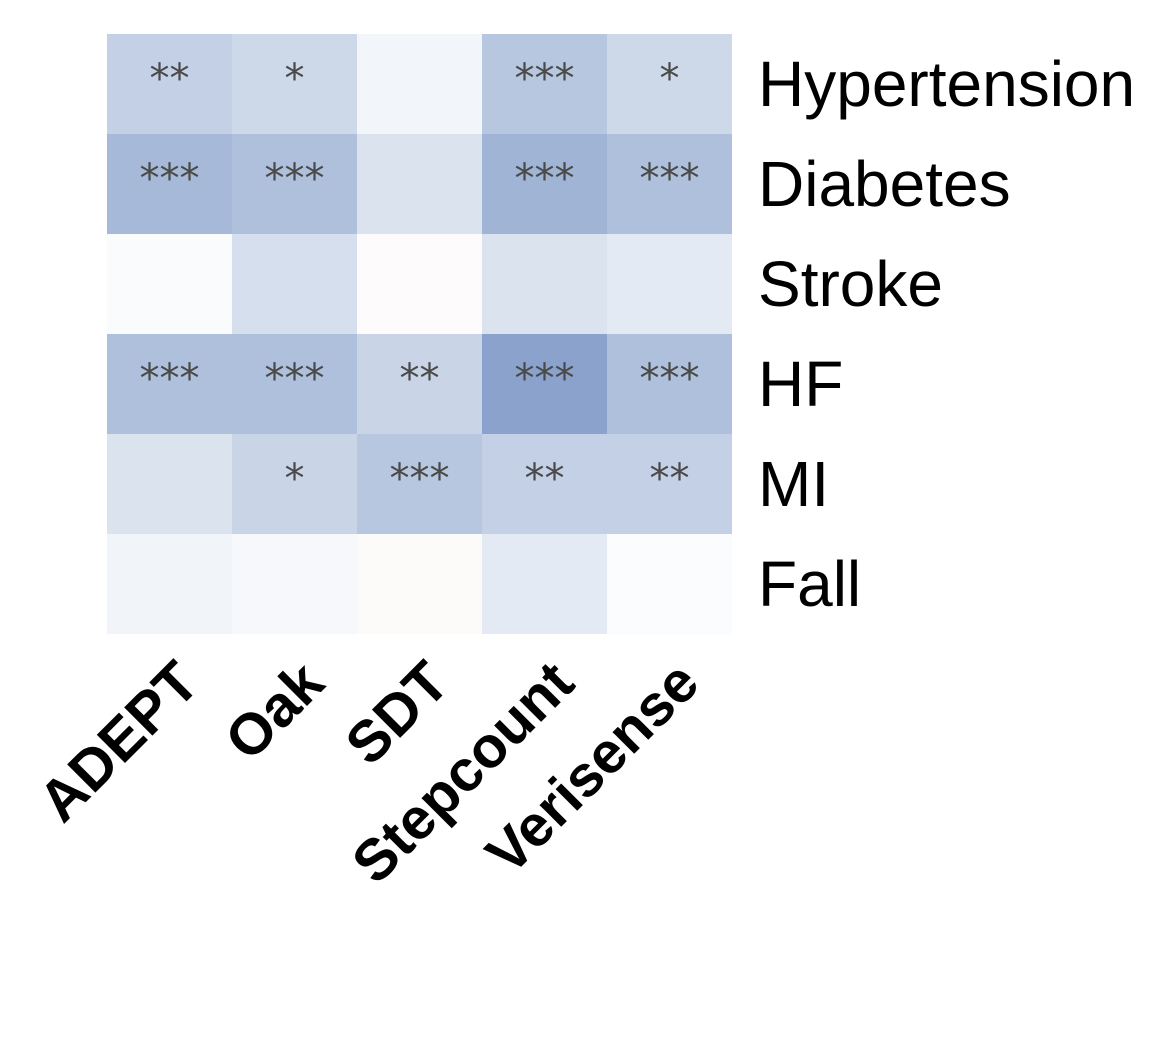 This screenshot has height=1039, width=1170. I want to click on heatmap-cell-fall-stepcount, so click(544, 584).